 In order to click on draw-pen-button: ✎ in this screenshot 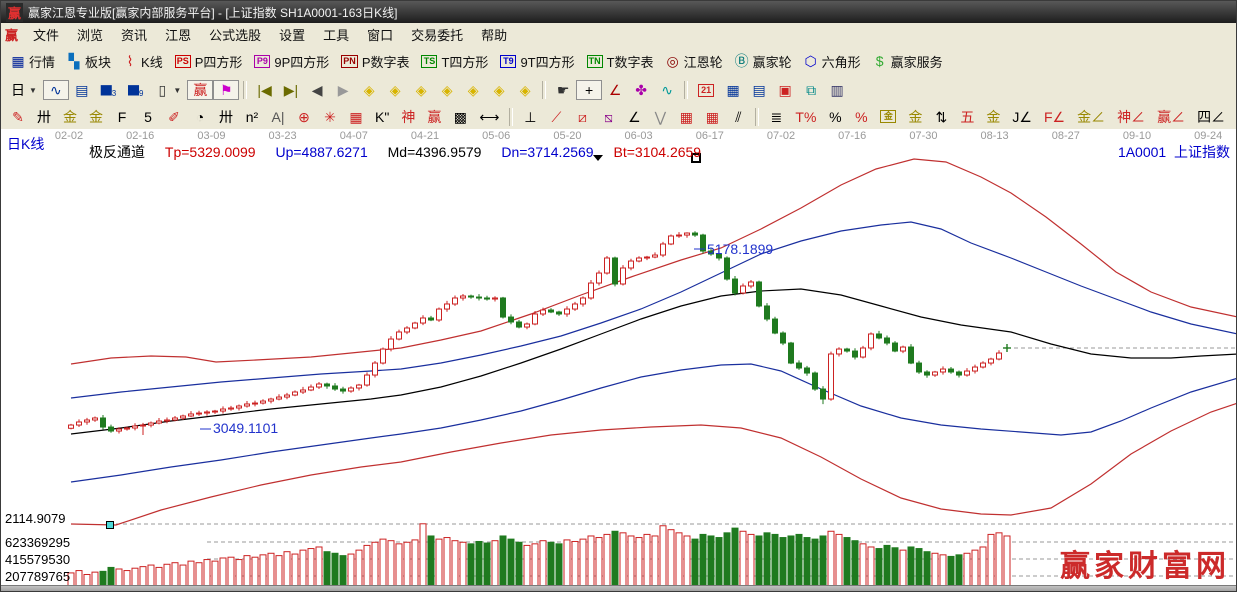, I will do `click(18, 117)`.